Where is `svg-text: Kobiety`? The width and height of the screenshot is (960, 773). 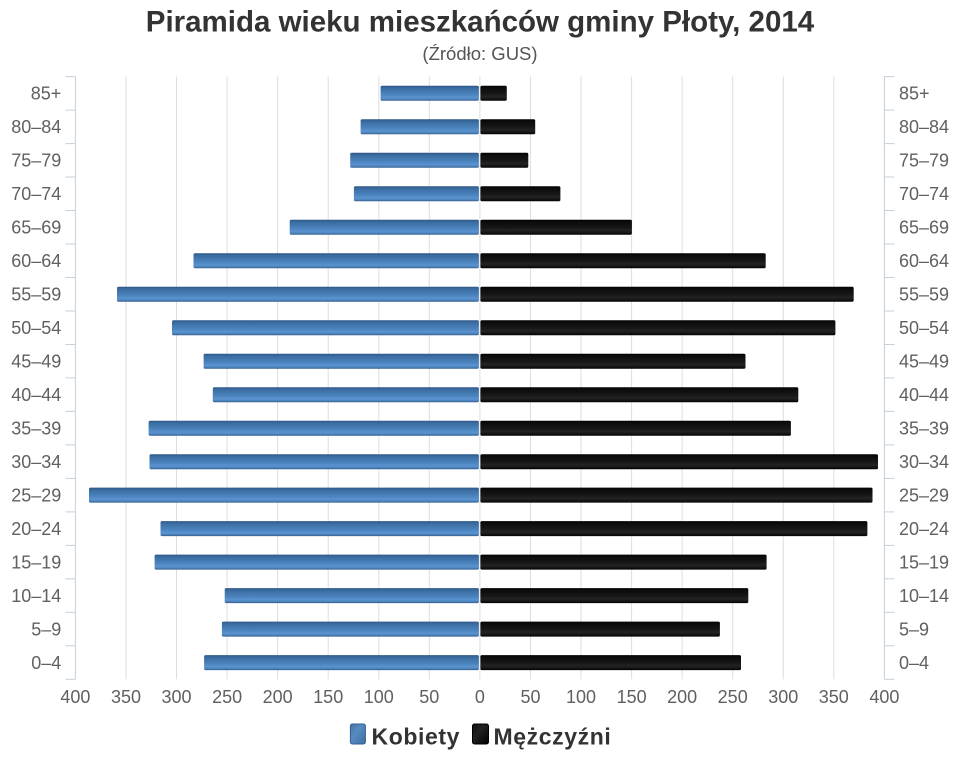 svg-text: Kobiety is located at coordinates (416, 737).